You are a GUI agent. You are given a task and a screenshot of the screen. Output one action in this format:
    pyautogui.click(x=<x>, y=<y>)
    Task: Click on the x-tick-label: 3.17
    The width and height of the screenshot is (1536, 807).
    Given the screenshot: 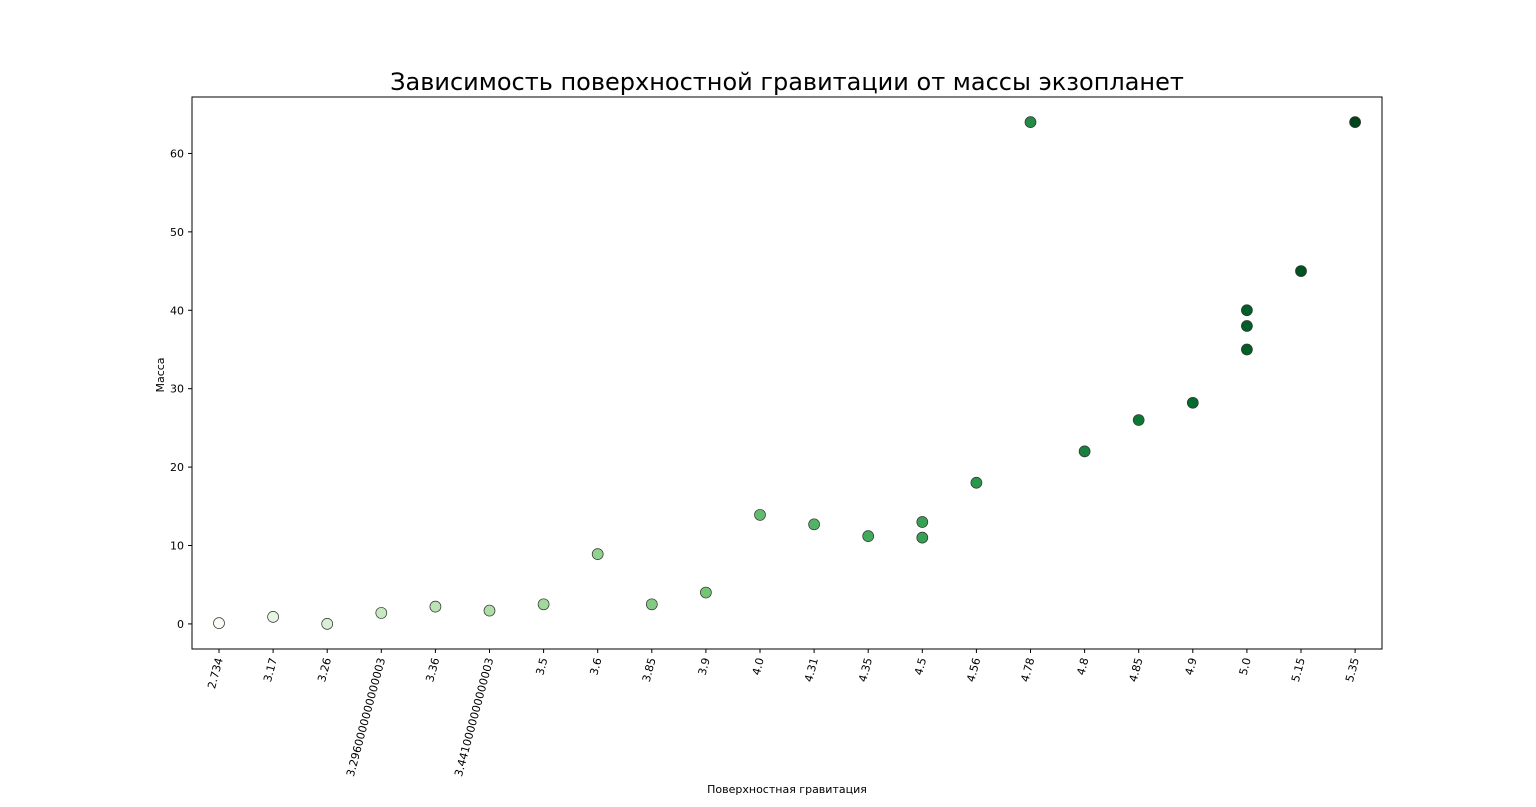 What is the action you would take?
    pyautogui.click(x=270, y=669)
    